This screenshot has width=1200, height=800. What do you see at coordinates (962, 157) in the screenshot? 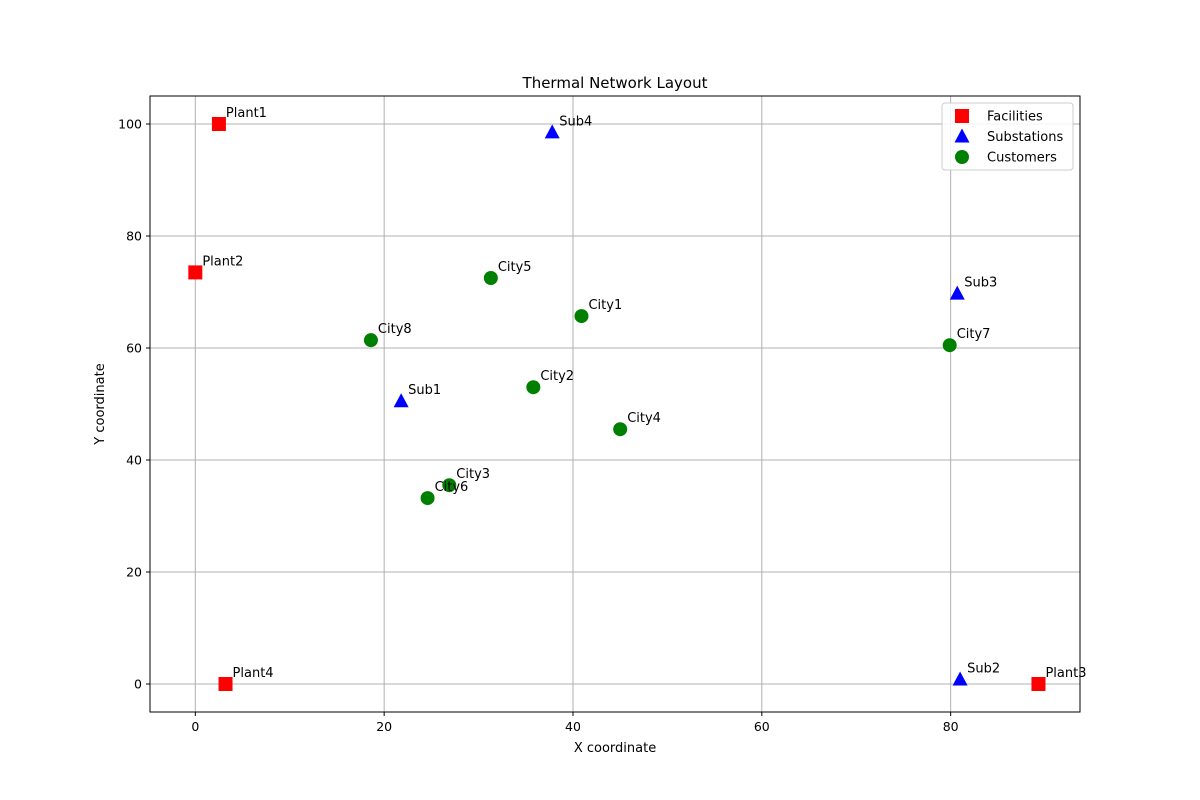
I see `legend-marker-customers` at bounding box center [962, 157].